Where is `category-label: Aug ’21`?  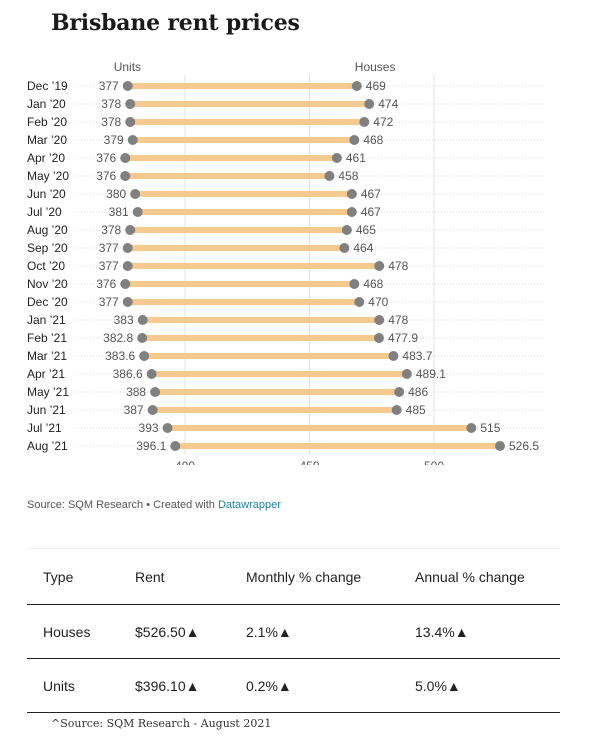
category-label: Aug ’21 is located at coordinates (47, 446).